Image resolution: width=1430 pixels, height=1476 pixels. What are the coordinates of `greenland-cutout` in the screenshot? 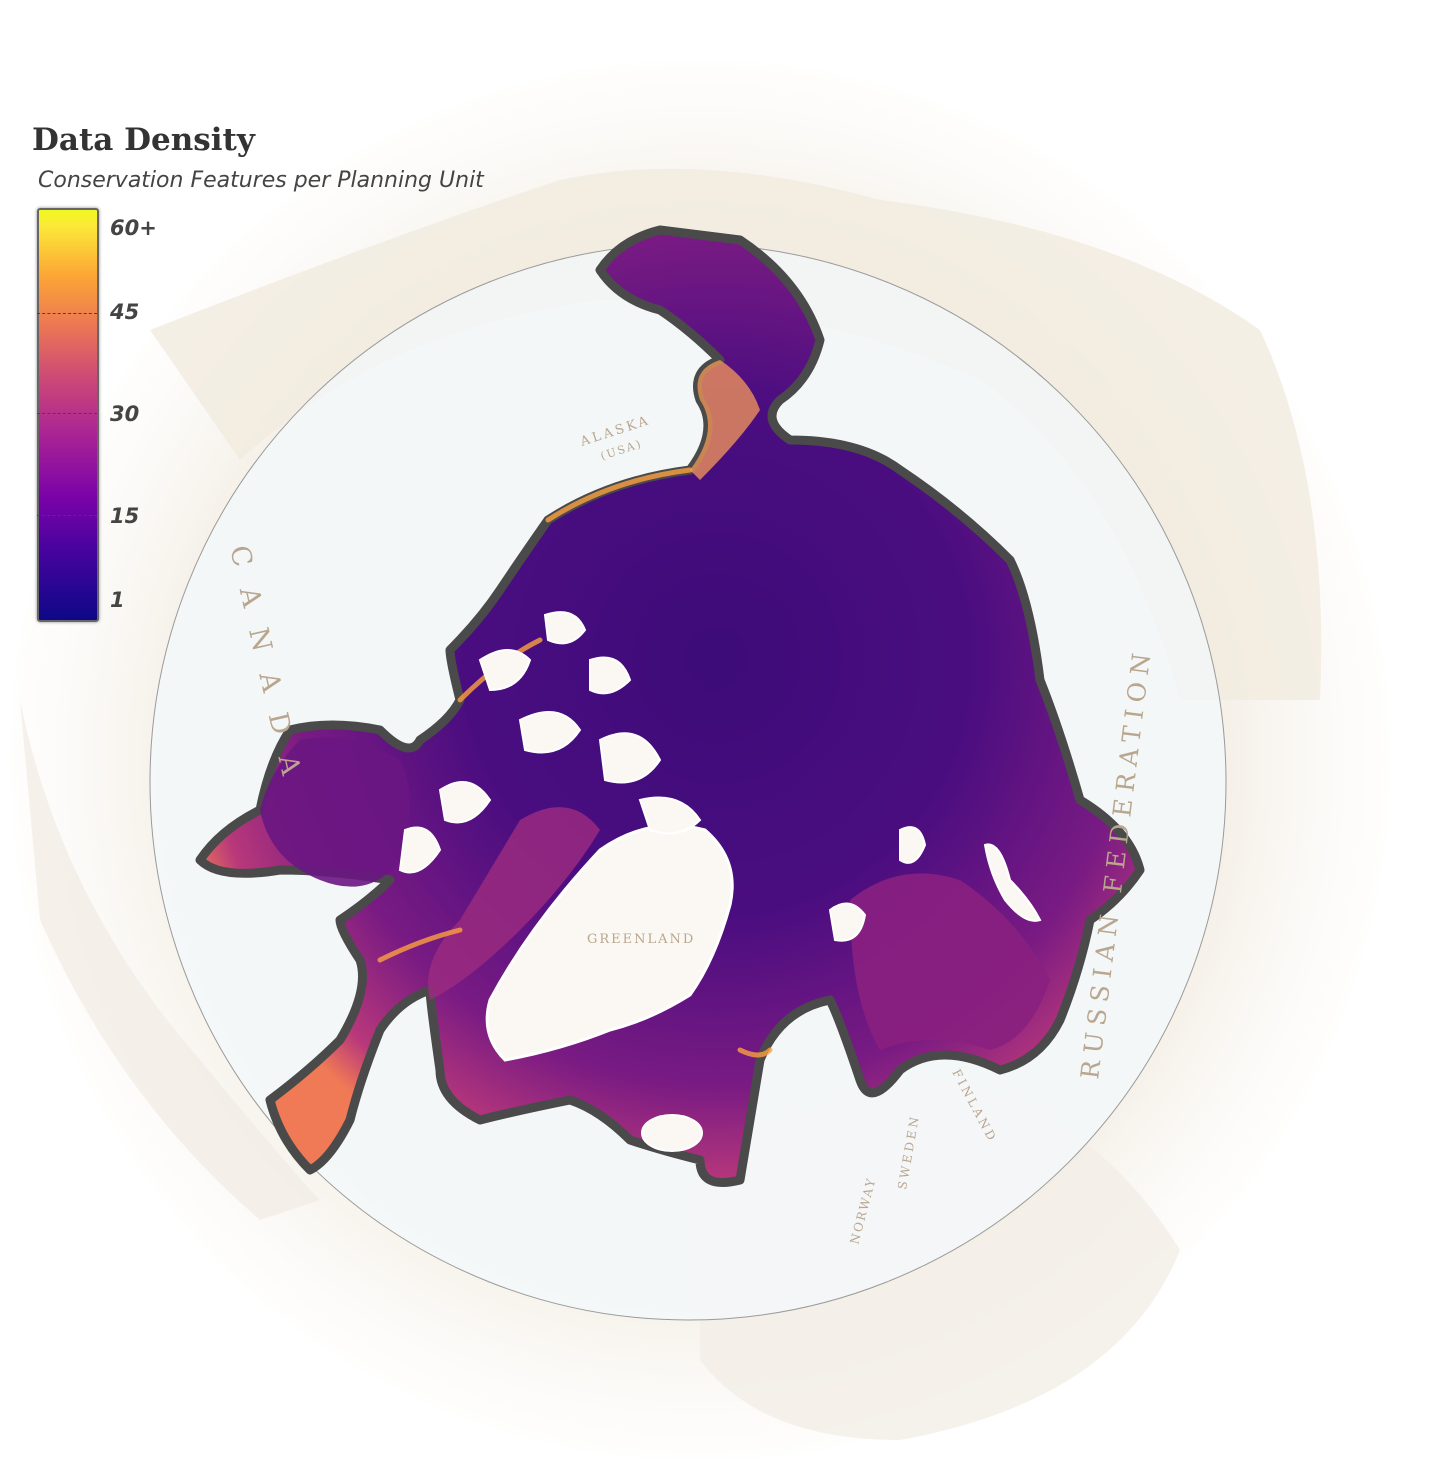 It's located at (609, 943).